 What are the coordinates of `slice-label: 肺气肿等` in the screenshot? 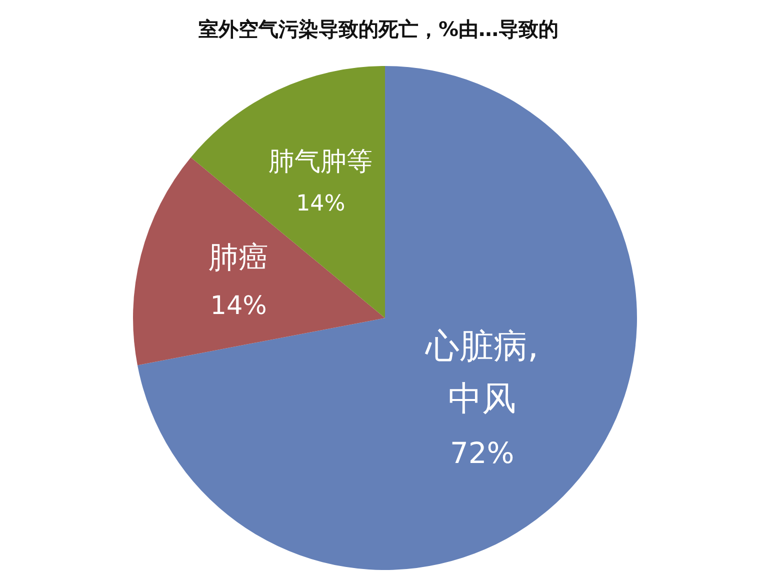 It's located at (320, 162).